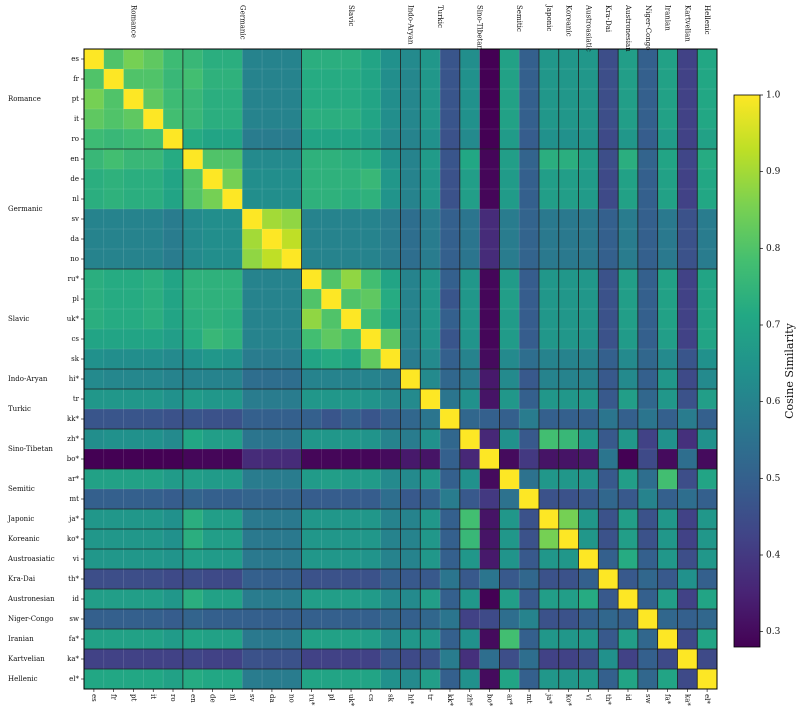  I want to click on left-family-label: Semitic, so click(21, 489).